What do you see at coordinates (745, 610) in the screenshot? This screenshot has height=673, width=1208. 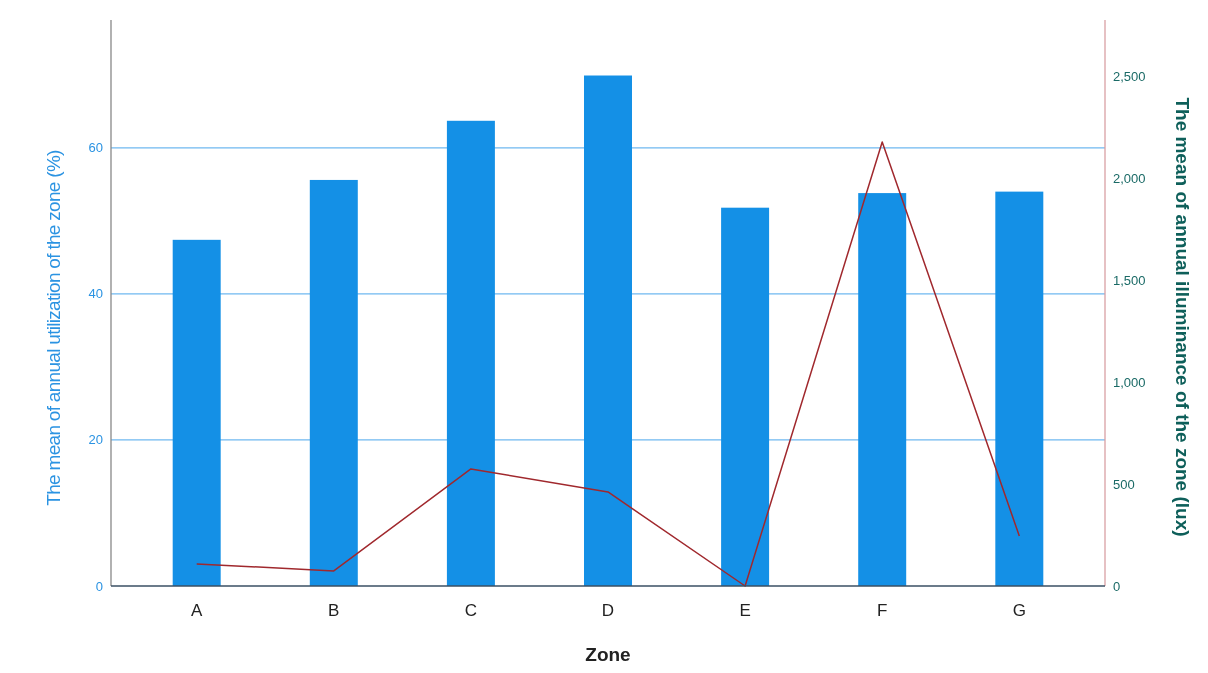 I see `x-tick-label: E` at bounding box center [745, 610].